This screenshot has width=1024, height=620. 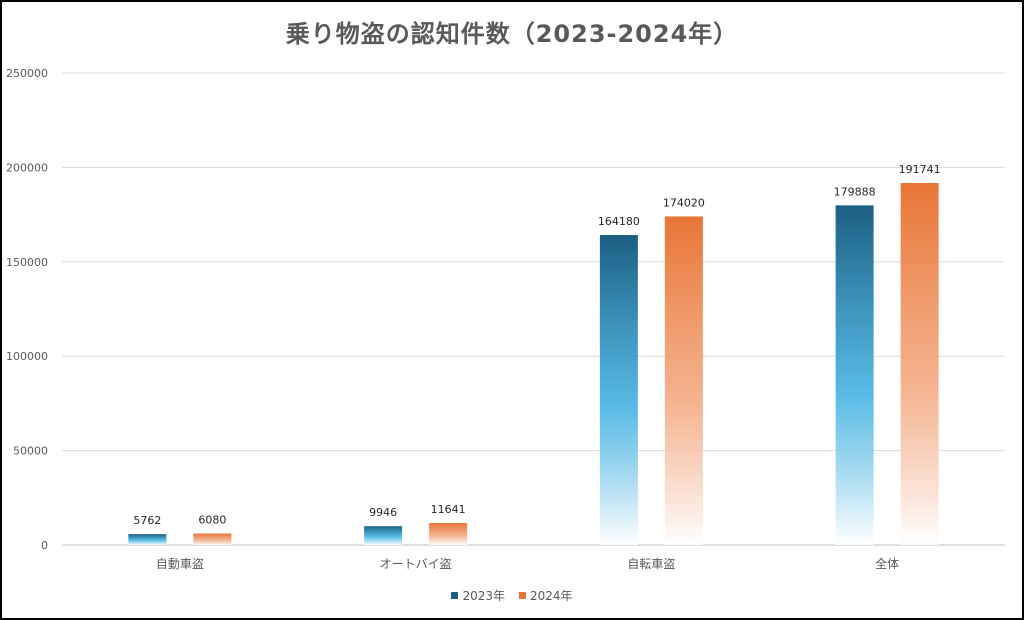 What do you see at coordinates (27, 167) in the screenshot?
I see `y-tick-label: 200000` at bounding box center [27, 167].